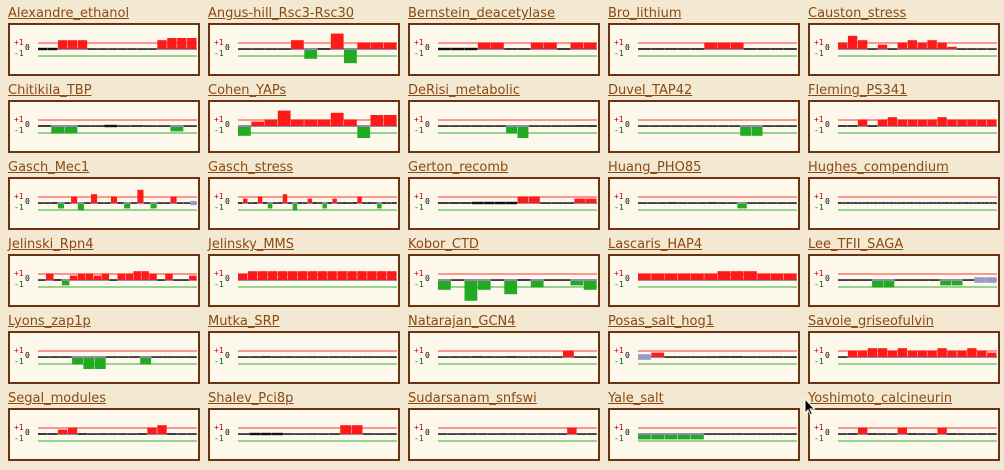 The width and height of the screenshot is (1004, 470). Describe the element at coordinates (856, 244) in the screenshot. I see `dataset-link: Lee_TFII_SAGA` at that location.